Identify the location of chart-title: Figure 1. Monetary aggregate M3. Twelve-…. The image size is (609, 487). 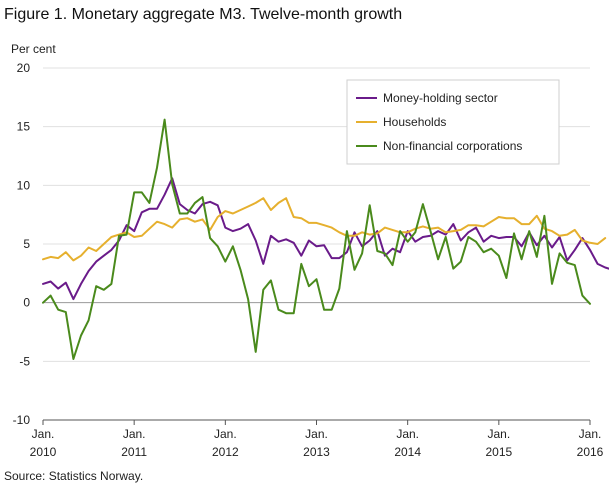
(203, 14).